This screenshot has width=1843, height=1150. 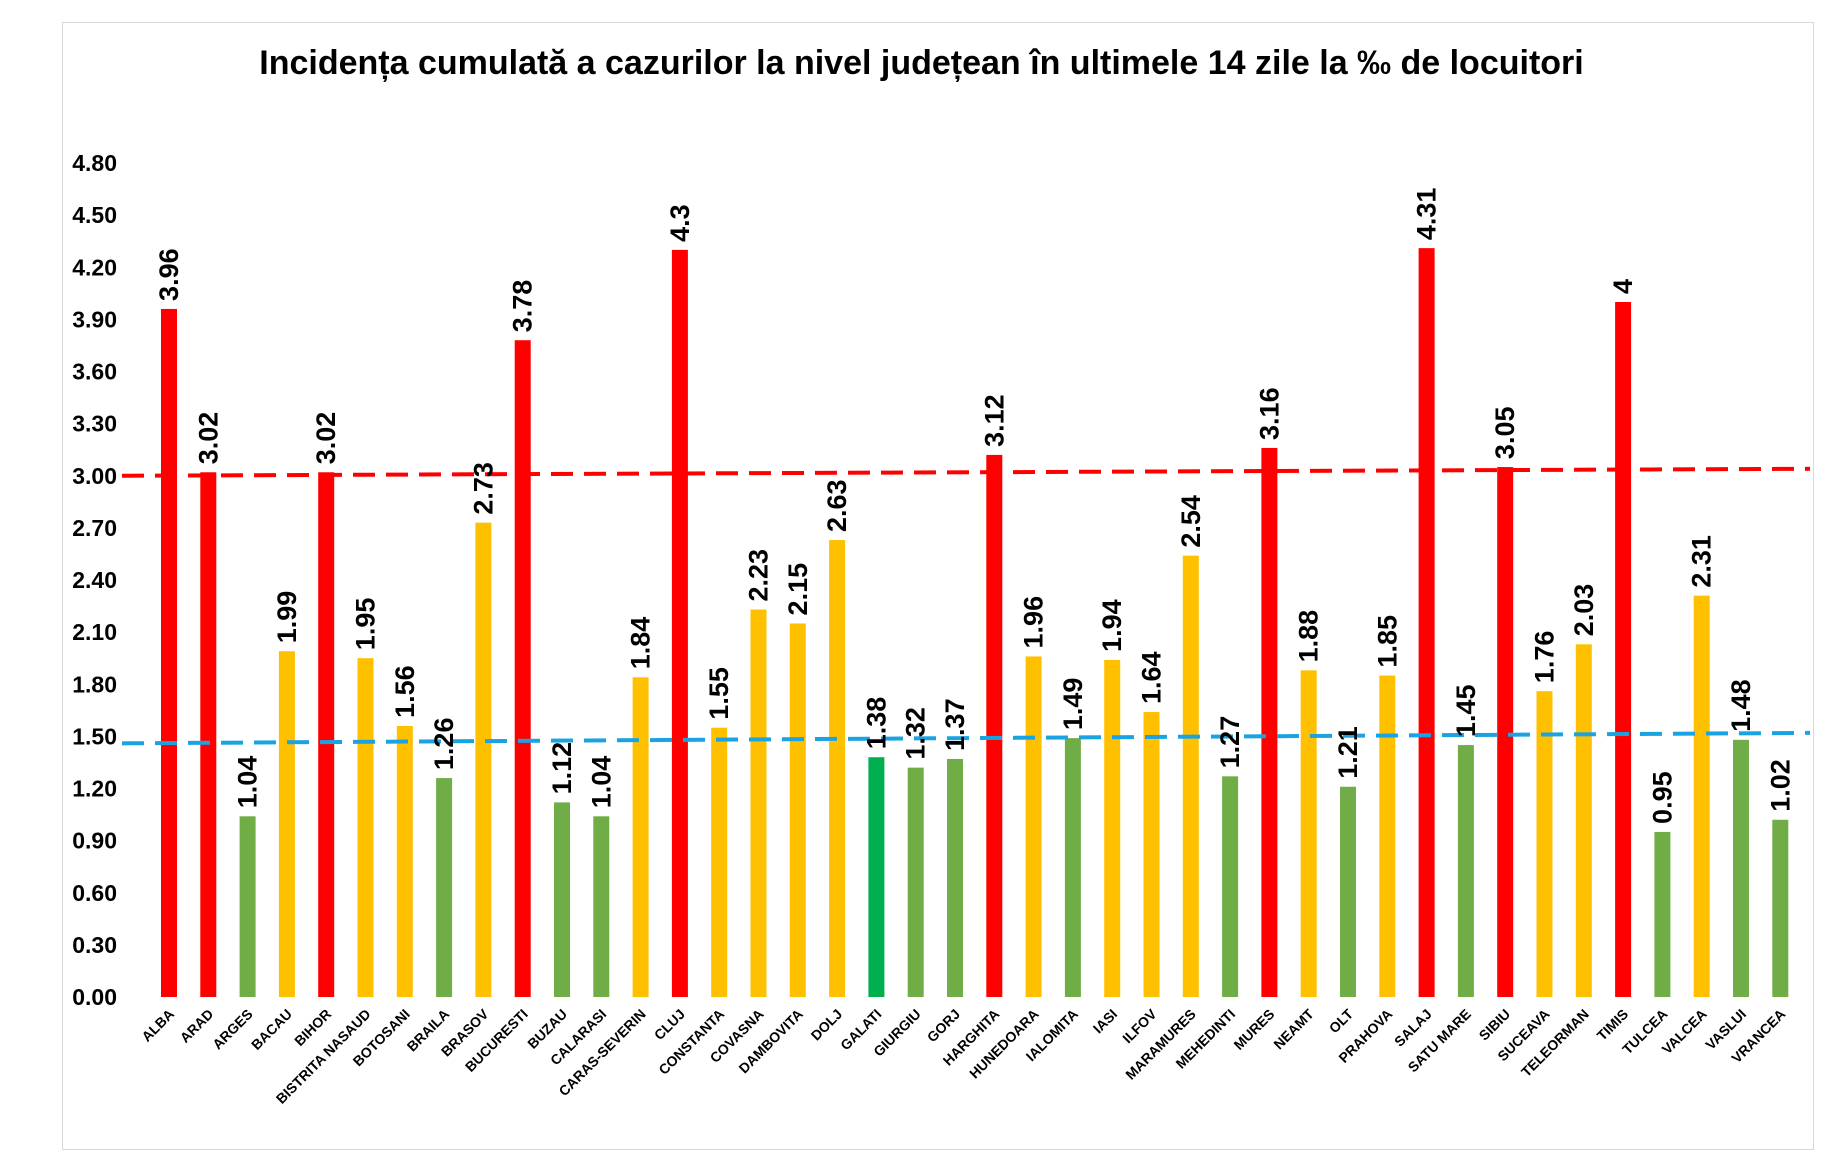 What do you see at coordinates (1105, 1021) in the screenshot?
I see `x-tick-label: IASI` at bounding box center [1105, 1021].